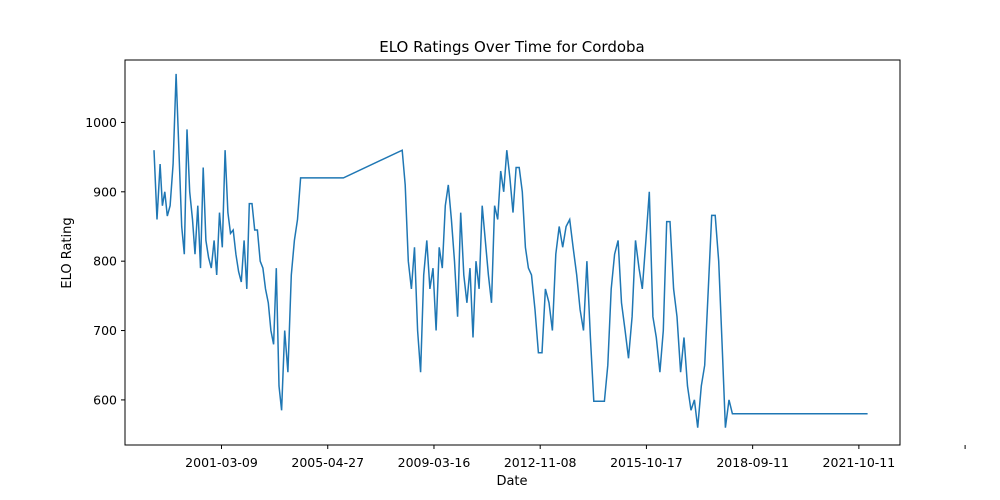 The height and width of the screenshot is (500, 1000). What do you see at coordinates (859, 462) in the screenshot?
I see `x-tick-label: 2021-10-11` at bounding box center [859, 462].